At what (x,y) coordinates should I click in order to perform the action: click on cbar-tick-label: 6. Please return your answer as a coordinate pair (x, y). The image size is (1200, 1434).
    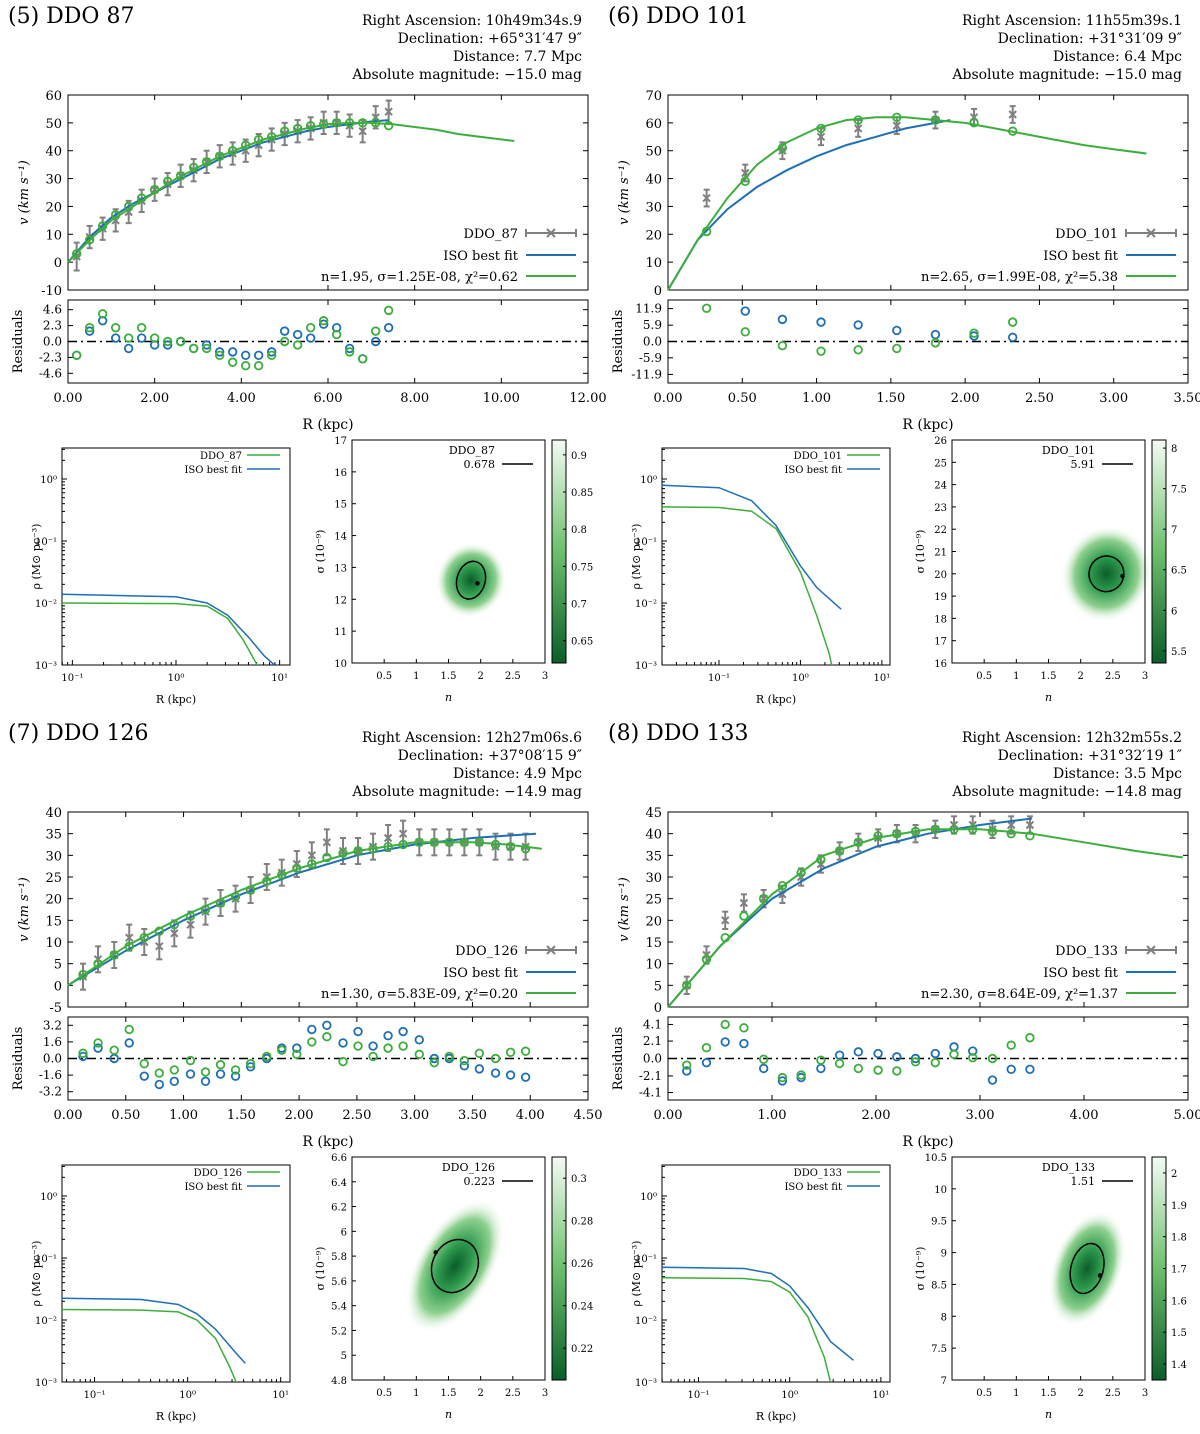
    Looking at the image, I should click on (1174, 611).